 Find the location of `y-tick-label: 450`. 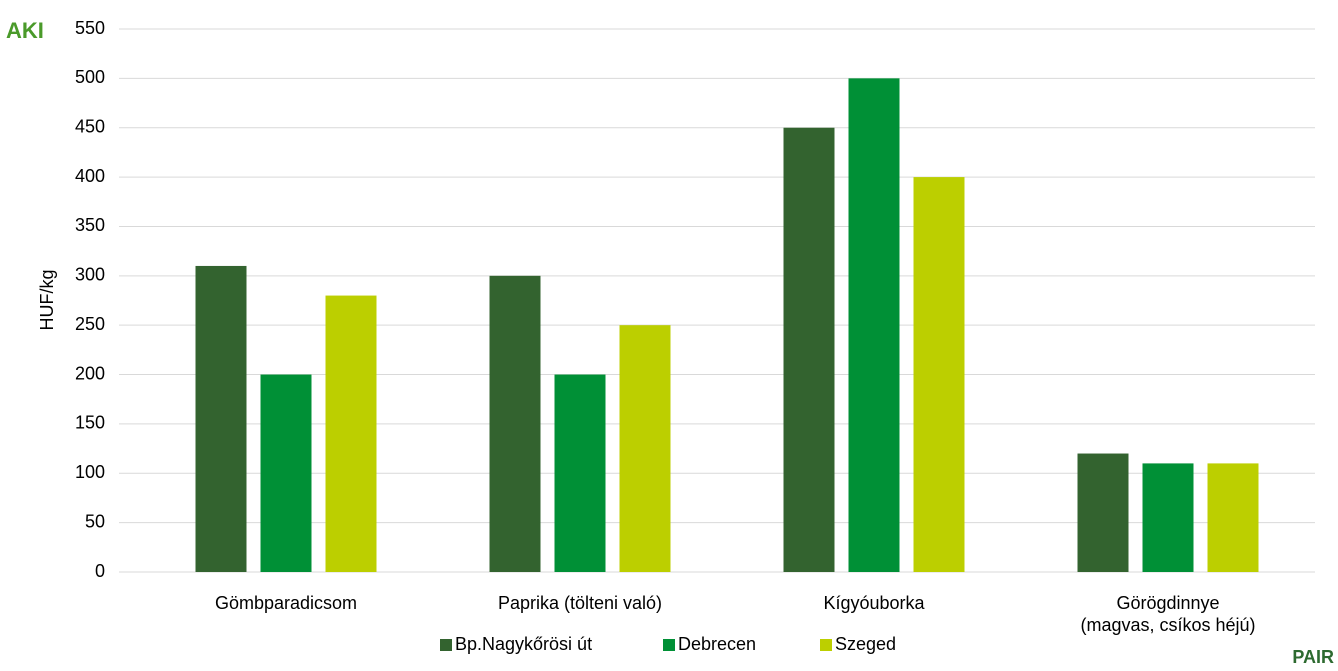

y-tick-label: 450 is located at coordinates (90, 126).